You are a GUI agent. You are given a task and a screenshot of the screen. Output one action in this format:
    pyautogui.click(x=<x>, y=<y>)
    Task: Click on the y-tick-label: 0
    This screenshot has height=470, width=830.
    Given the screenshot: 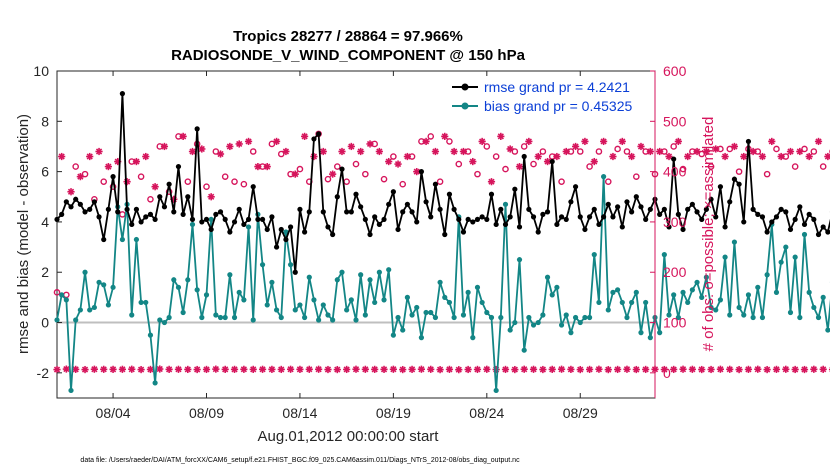 What is the action you would take?
    pyautogui.click(x=45, y=323)
    